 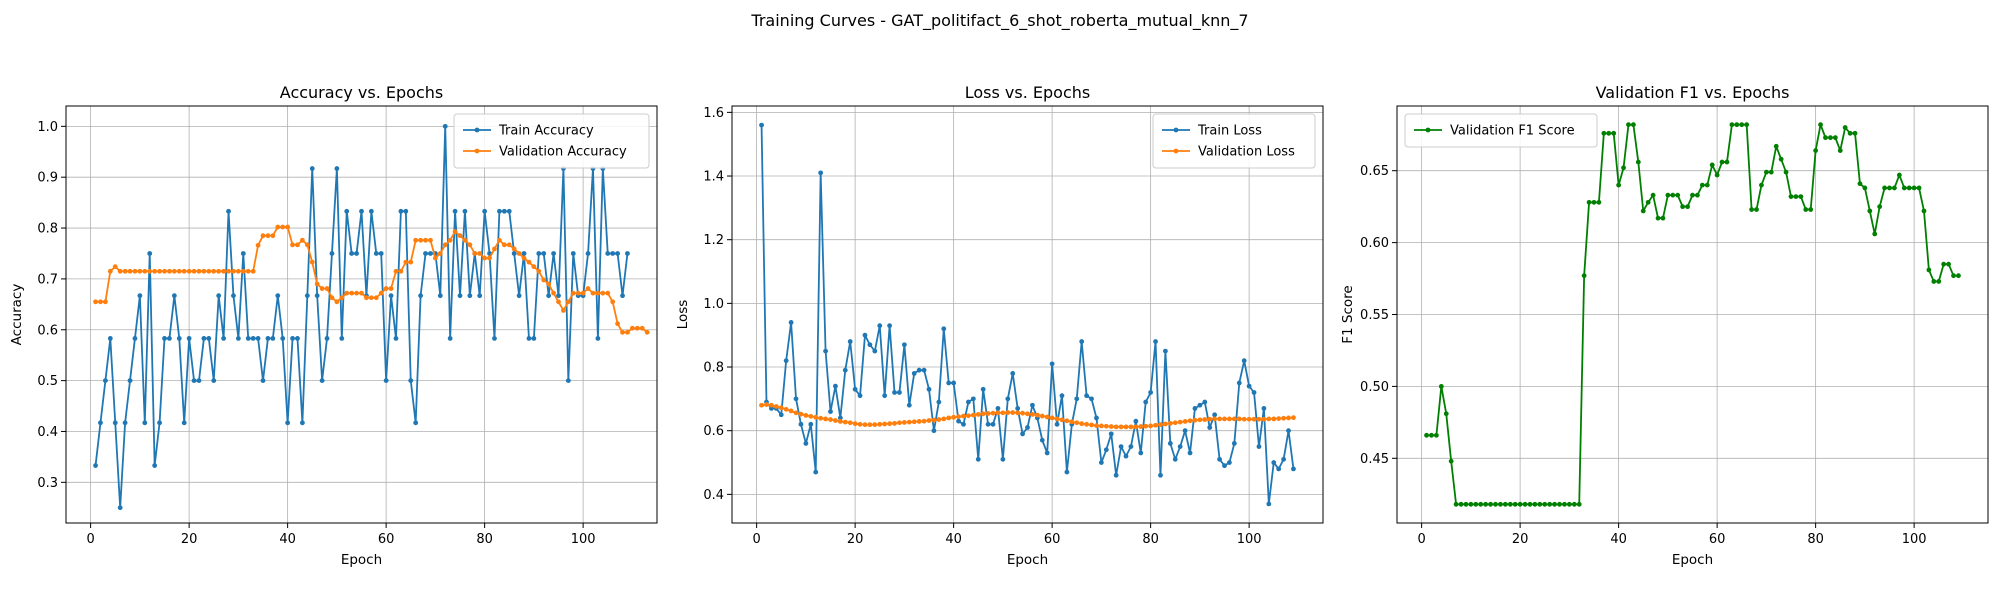 I want to click on y-tick-label: 0.8, so click(x=47, y=229).